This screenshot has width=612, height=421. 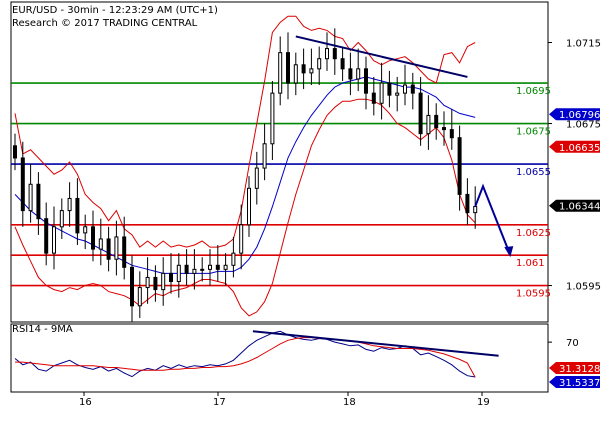 I want to click on level-label-3: 1.0625, so click(x=533, y=233).